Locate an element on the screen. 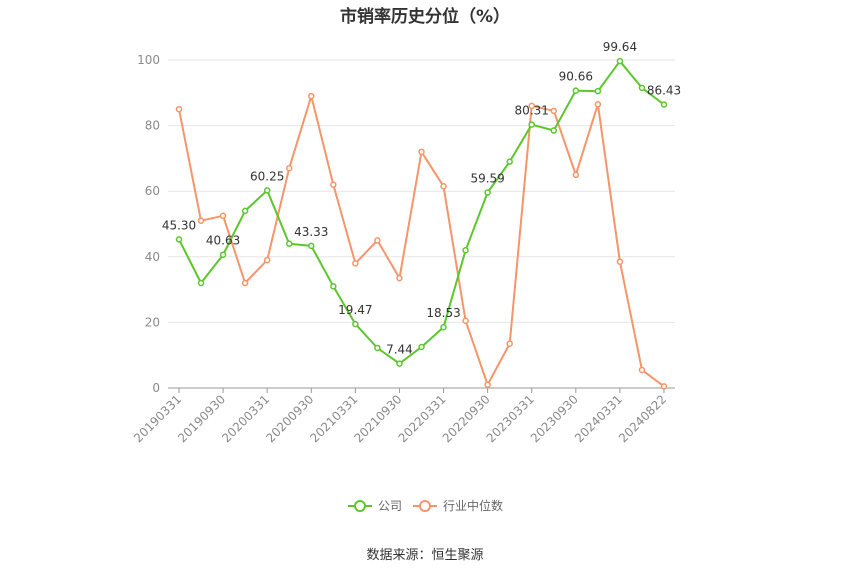 The width and height of the screenshot is (850, 575). y-tick-label: 60 is located at coordinates (152, 191).